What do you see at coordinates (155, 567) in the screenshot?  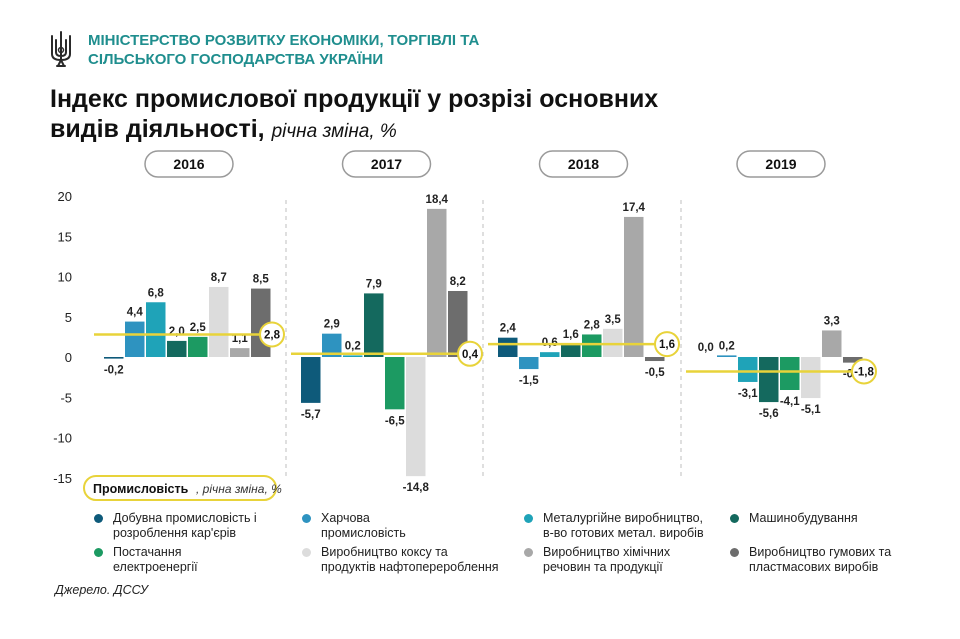 I see `legend-label-line2: електроенергії` at bounding box center [155, 567].